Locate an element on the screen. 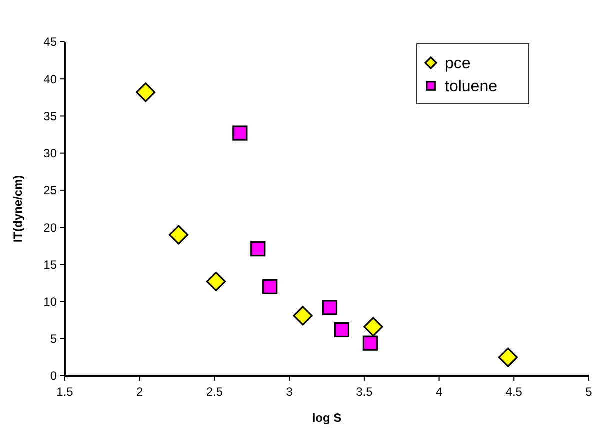  y-tick-label: 30 is located at coordinates (51, 153).